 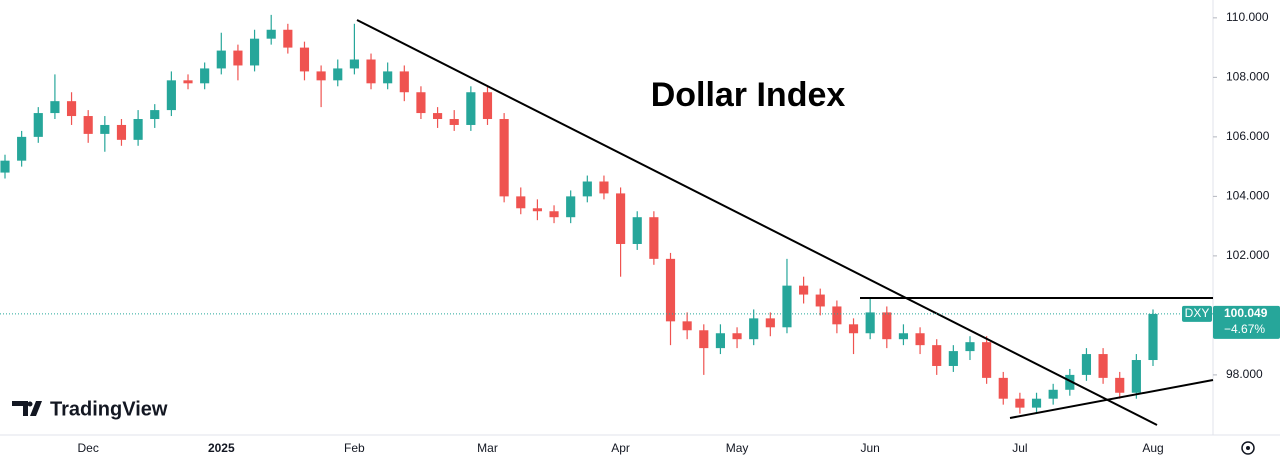 I want to click on x-tick-label: Feb, so click(x=354, y=448).